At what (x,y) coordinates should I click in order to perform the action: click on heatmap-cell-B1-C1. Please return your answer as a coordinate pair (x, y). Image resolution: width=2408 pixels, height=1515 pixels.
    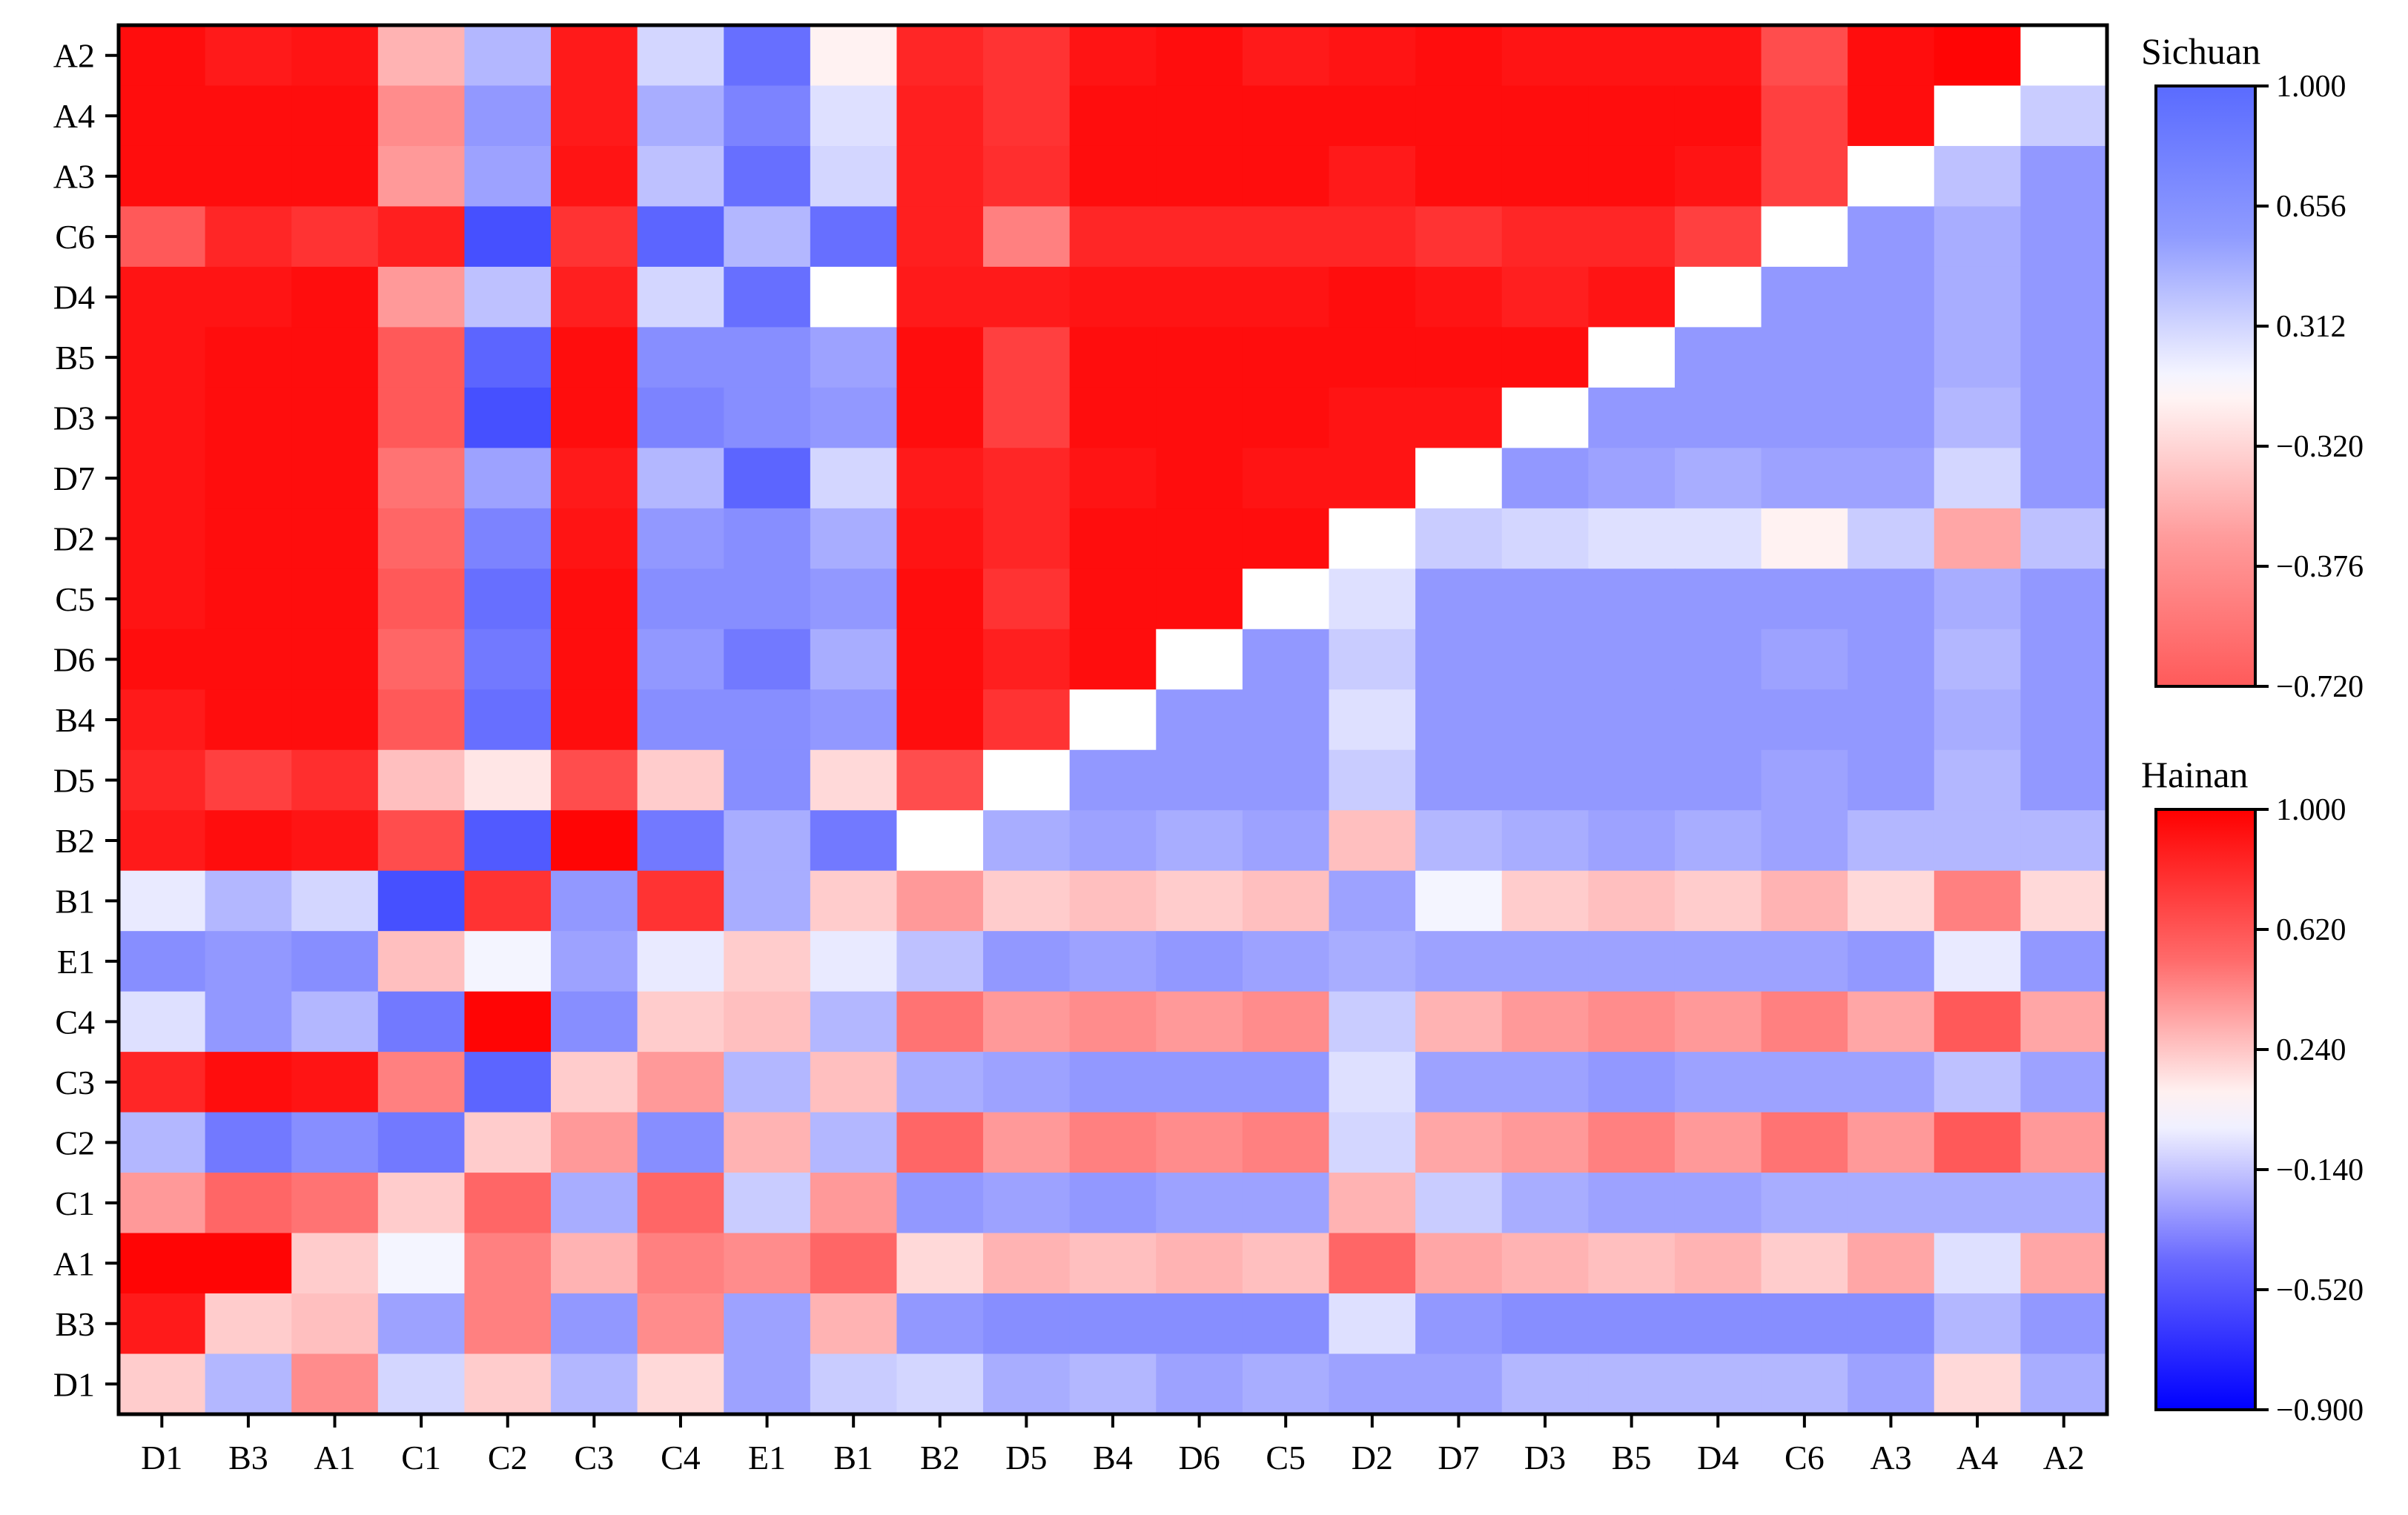
    Looking at the image, I should click on (421, 901).